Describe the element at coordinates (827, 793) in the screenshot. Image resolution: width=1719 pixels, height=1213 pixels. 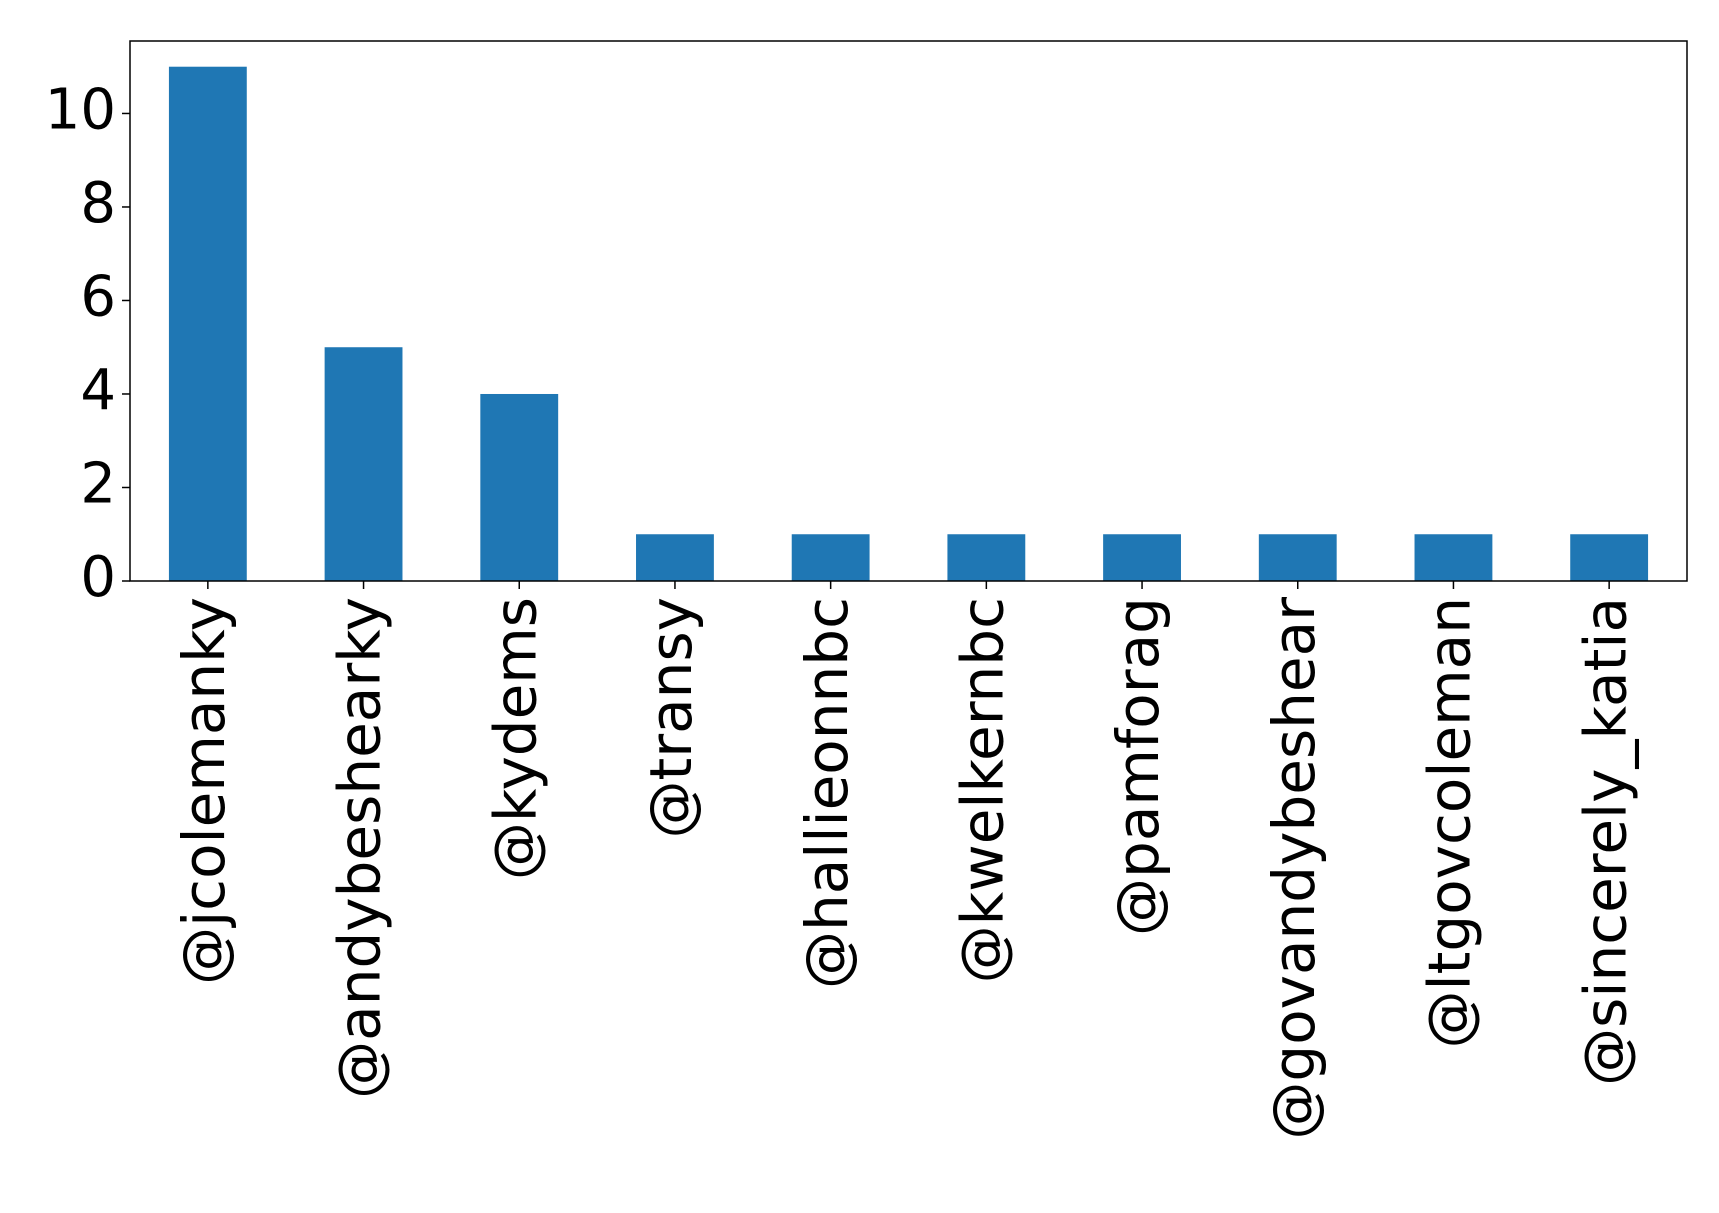
I see `x-tick-label: @hallieonnbc` at that location.